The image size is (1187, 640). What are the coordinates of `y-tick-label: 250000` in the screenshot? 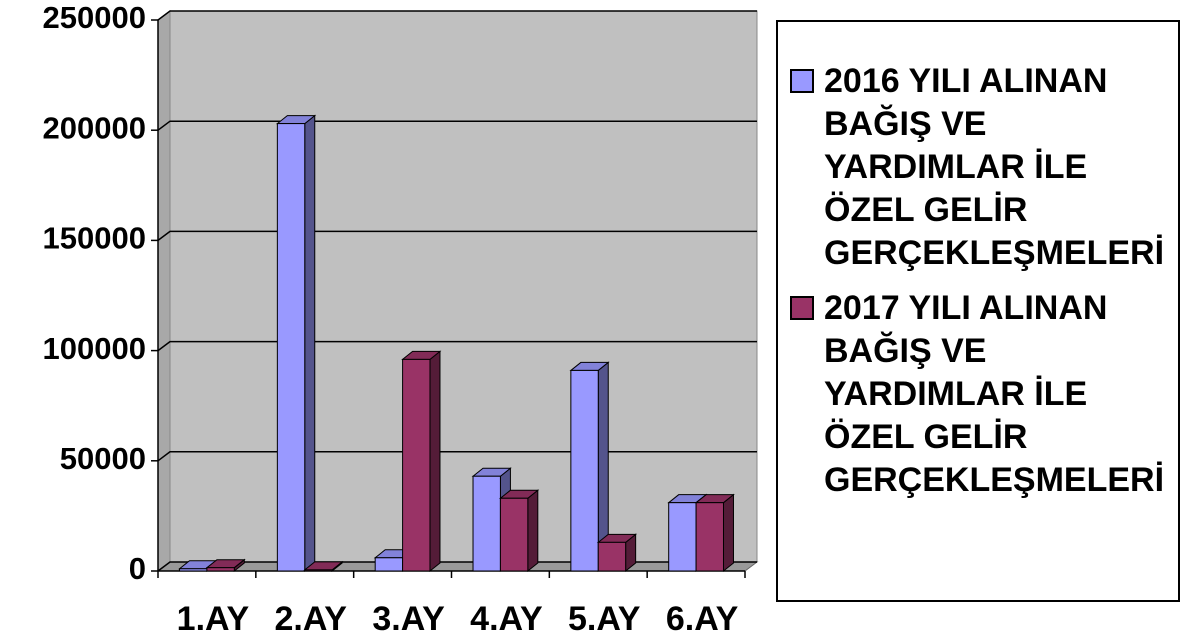 It's located at (94, 17).